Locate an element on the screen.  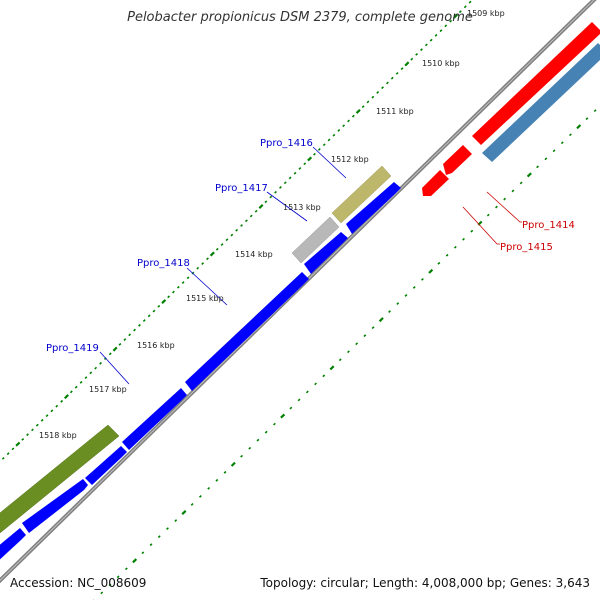
gene-label-ppro-1414: Ppro_1414 is located at coordinates (548, 225).